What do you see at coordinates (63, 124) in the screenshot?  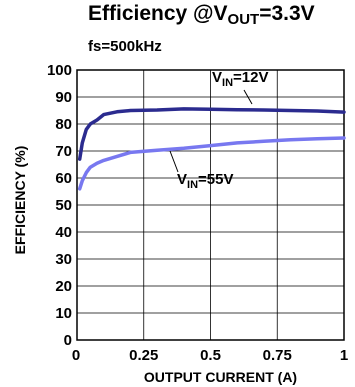 I see `y-tick-label: 80` at bounding box center [63, 124].